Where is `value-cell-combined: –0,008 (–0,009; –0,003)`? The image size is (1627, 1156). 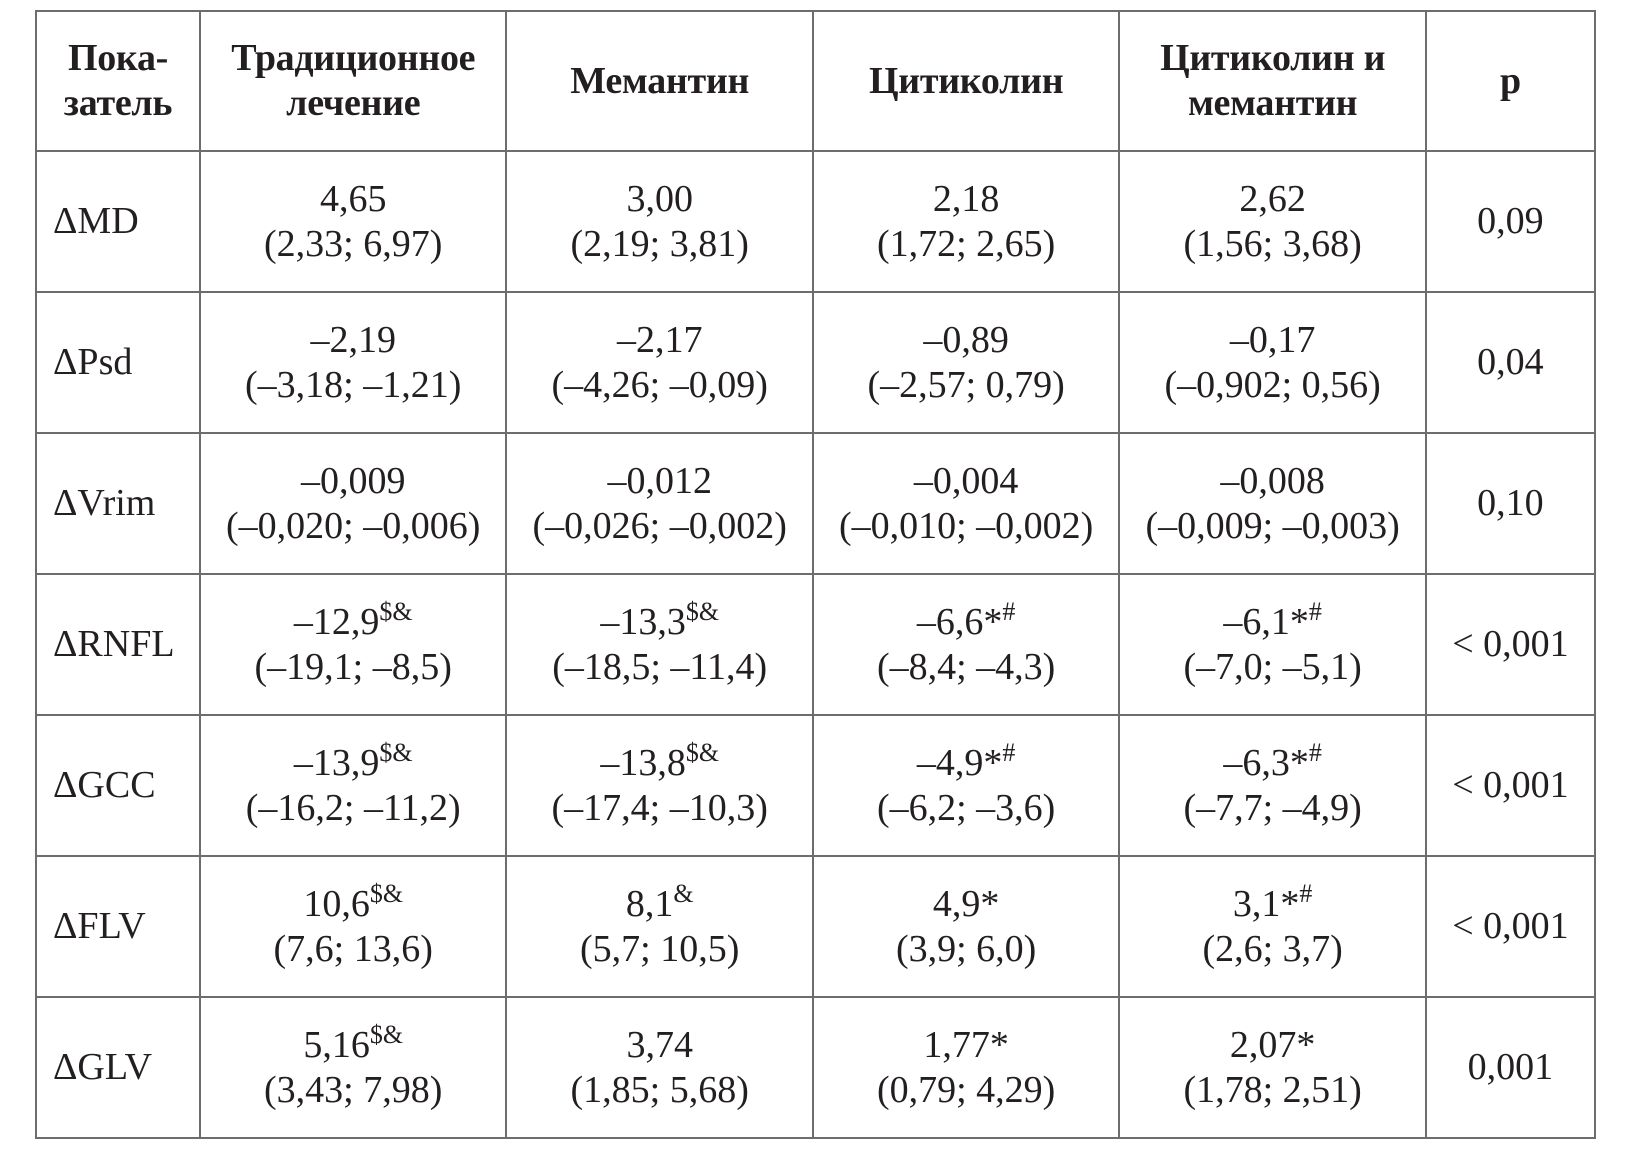 value-cell-combined: –0,008 (–0,009; –0,003) is located at coordinates (1272, 503).